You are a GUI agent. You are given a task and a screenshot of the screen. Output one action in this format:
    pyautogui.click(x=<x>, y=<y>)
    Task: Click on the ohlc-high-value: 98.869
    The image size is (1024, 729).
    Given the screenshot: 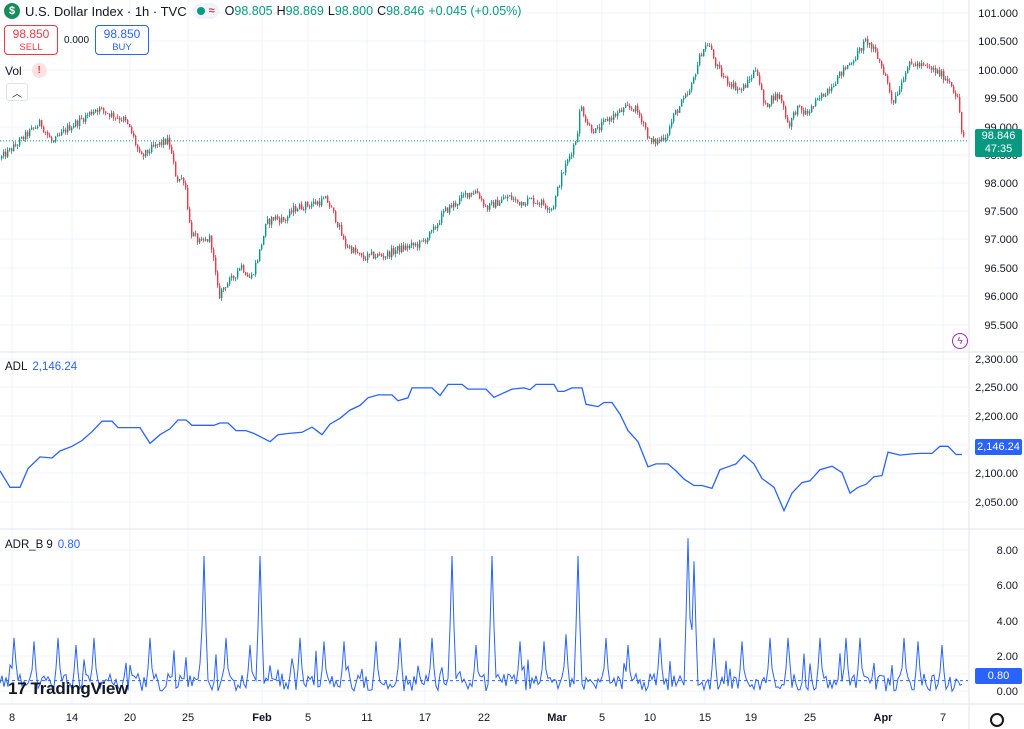 What is the action you would take?
    pyautogui.click(x=304, y=11)
    